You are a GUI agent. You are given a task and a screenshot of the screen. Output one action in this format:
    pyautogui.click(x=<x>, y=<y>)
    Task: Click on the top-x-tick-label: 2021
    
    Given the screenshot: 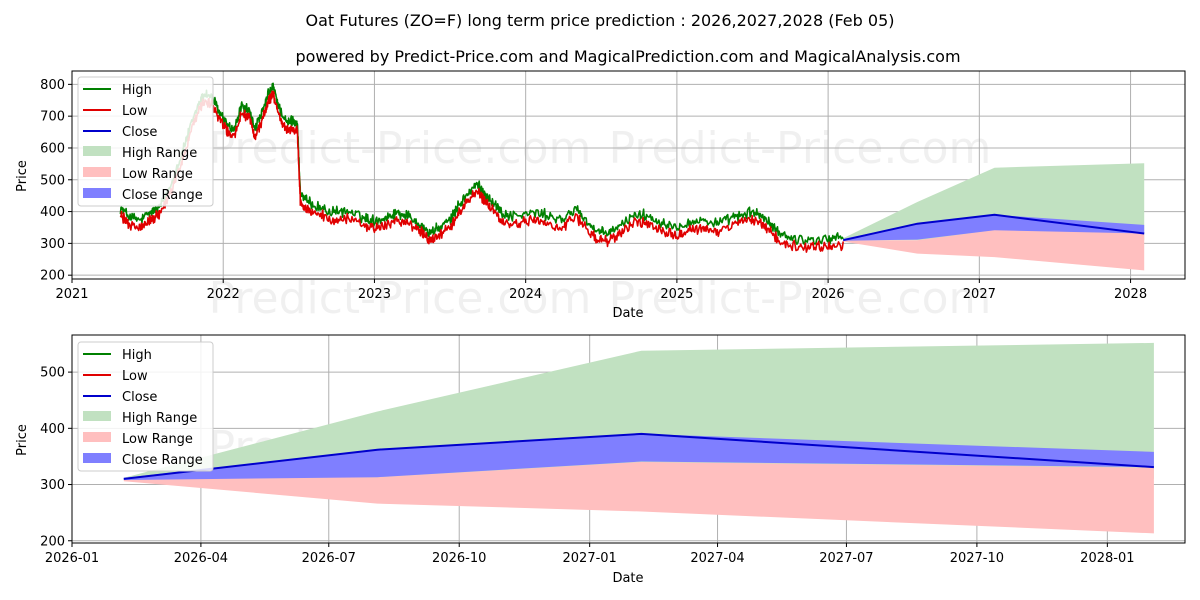 What is the action you would take?
    pyautogui.click(x=71, y=294)
    